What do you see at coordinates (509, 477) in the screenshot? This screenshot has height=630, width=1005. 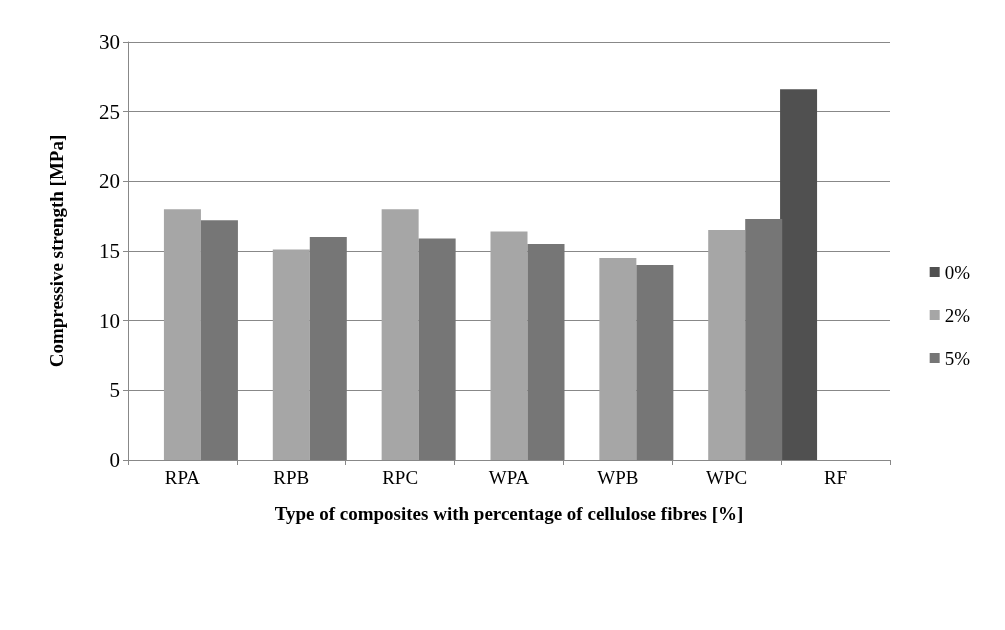 I see `x-tick-label: WPA` at bounding box center [509, 477].